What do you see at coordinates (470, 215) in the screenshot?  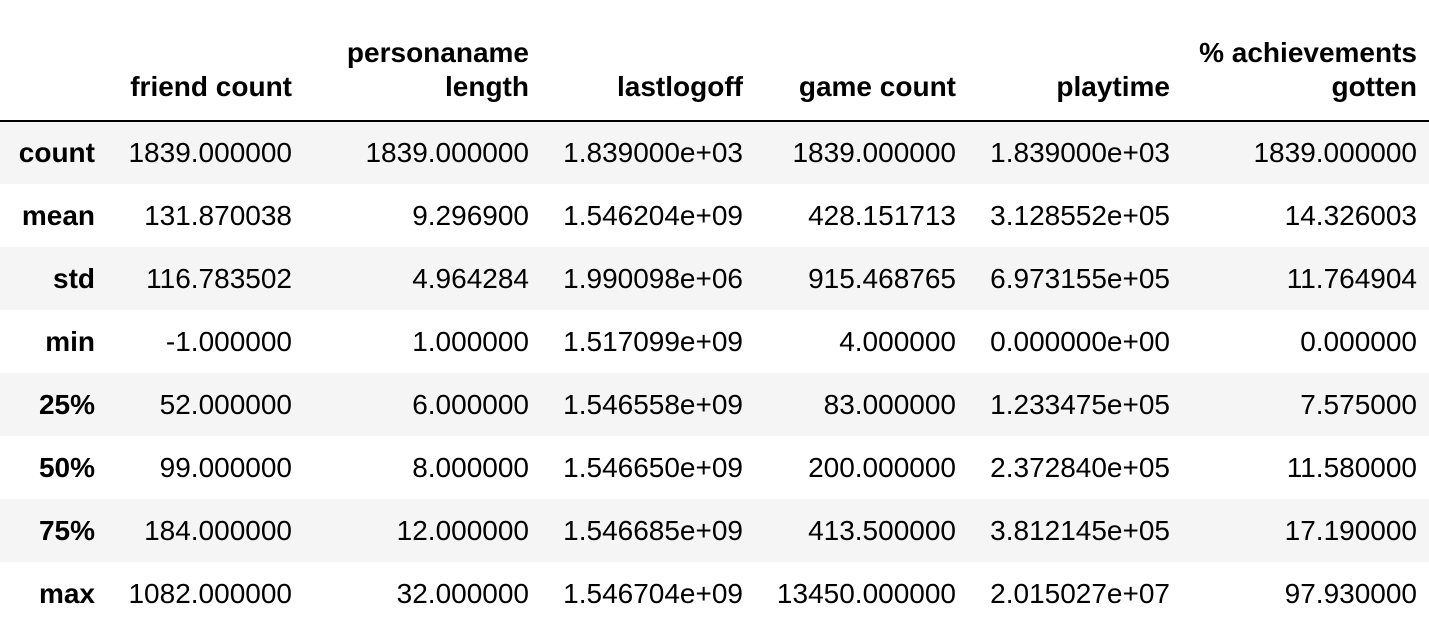 I see `table-cell: 9.296900` at bounding box center [470, 215].